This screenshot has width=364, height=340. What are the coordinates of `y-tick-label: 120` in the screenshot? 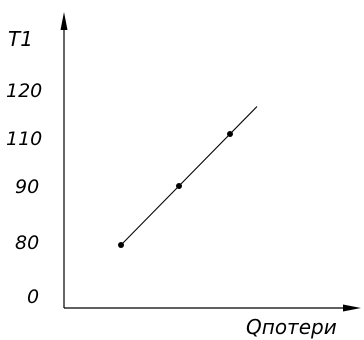 It's located at (24, 91).